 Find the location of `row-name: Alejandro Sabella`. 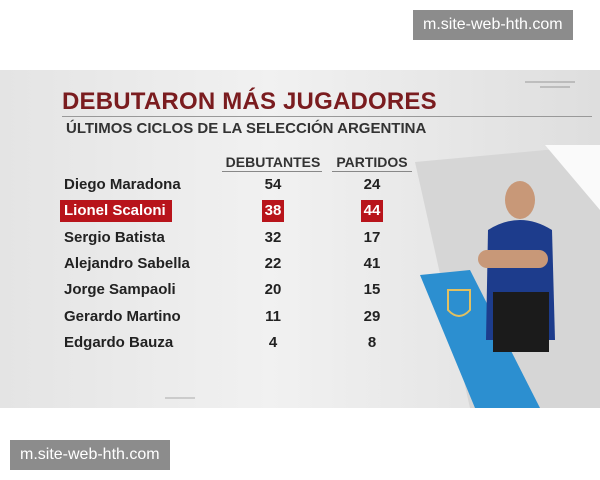

row-name: Alejandro Sabella is located at coordinates (127, 263).